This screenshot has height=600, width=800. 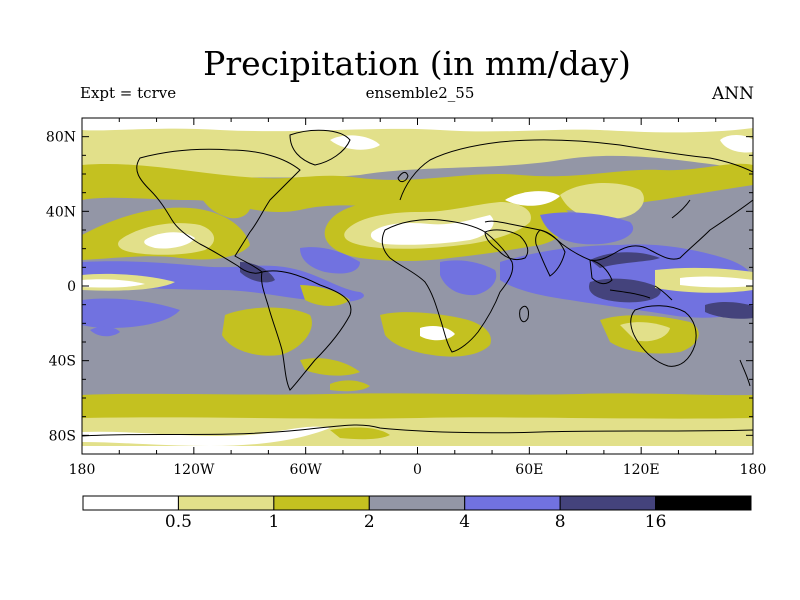 What do you see at coordinates (417, 513) in the screenshot?
I see `colorbar: 0.5 1 2 4 8 16` at bounding box center [417, 513].